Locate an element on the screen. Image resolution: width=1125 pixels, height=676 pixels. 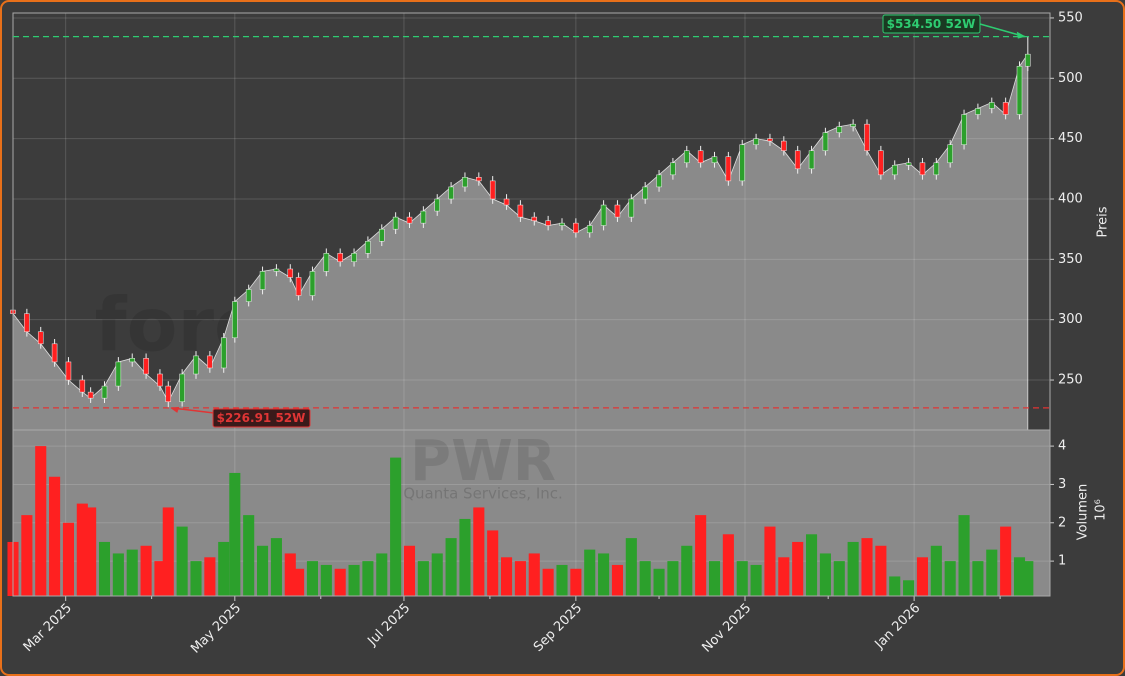
y2-axis-label: Volumen is located at coordinates (1083, 512).